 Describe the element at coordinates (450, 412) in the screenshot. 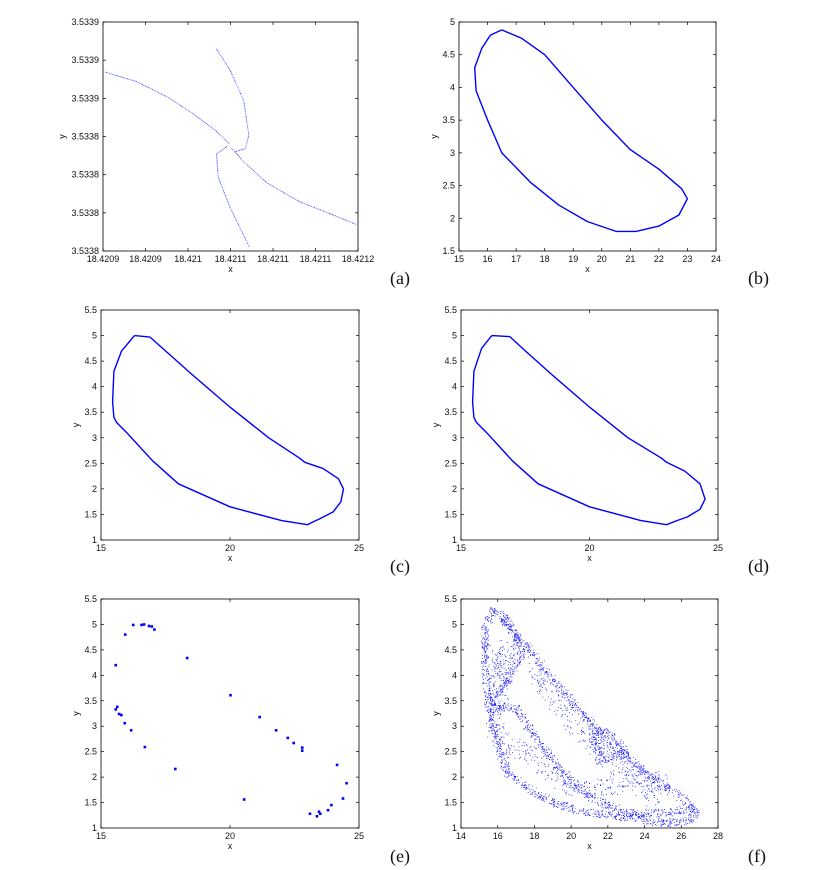

I see `y-tick-label: 3.5` at that location.